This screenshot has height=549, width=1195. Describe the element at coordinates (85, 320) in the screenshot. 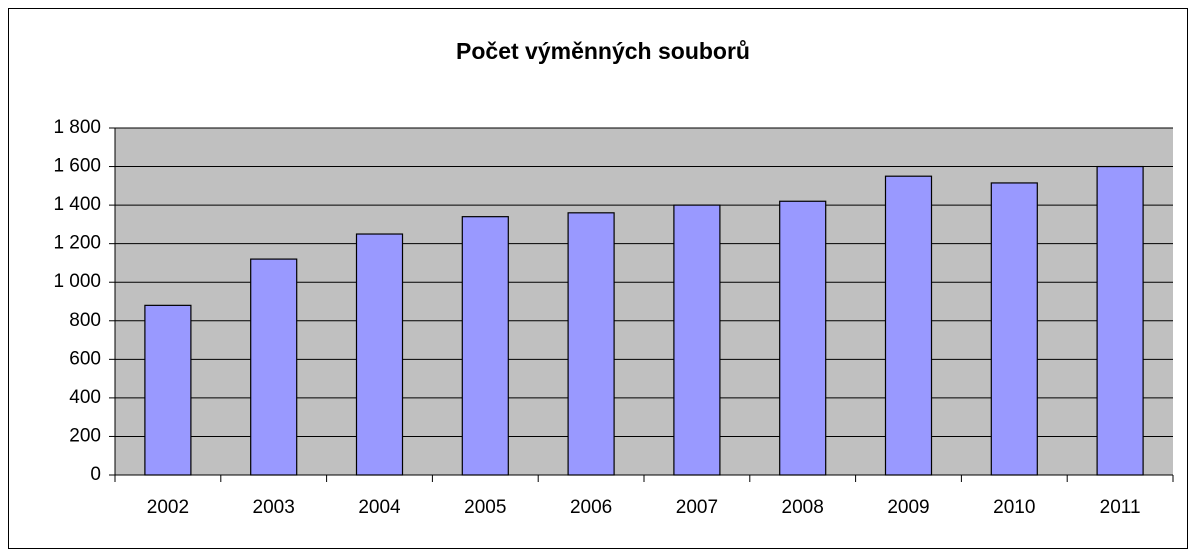

I see `y-tick-label: 800` at that location.